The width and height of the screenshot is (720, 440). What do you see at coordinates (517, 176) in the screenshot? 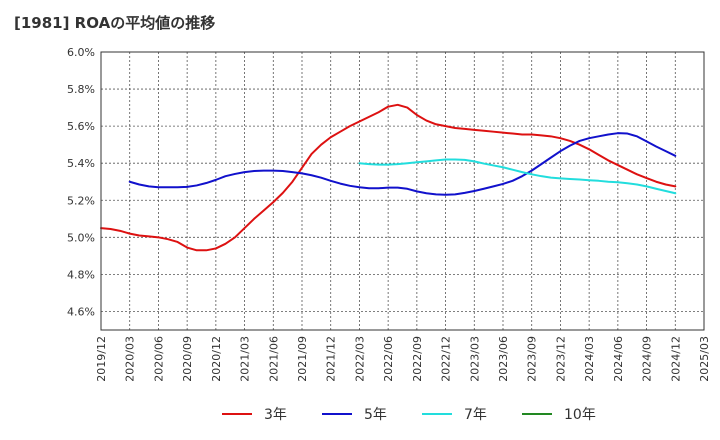
I see `series-line-7年` at bounding box center [517, 176].